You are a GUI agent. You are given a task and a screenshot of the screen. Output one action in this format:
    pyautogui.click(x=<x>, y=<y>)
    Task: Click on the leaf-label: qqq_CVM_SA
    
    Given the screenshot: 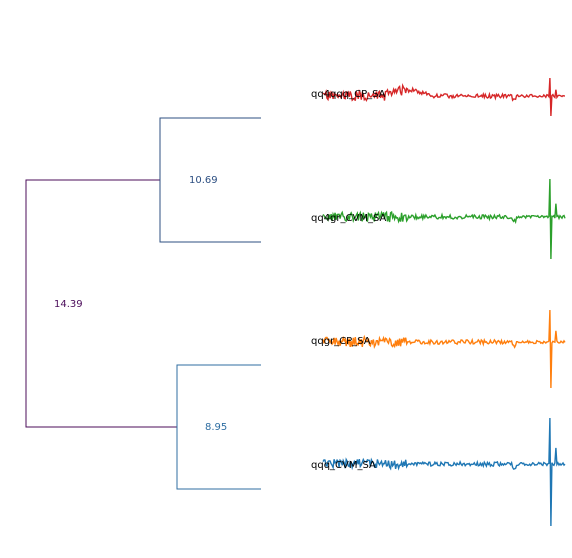 What is the action you would take?
    pyautogui.click(x=343, y=465)
    